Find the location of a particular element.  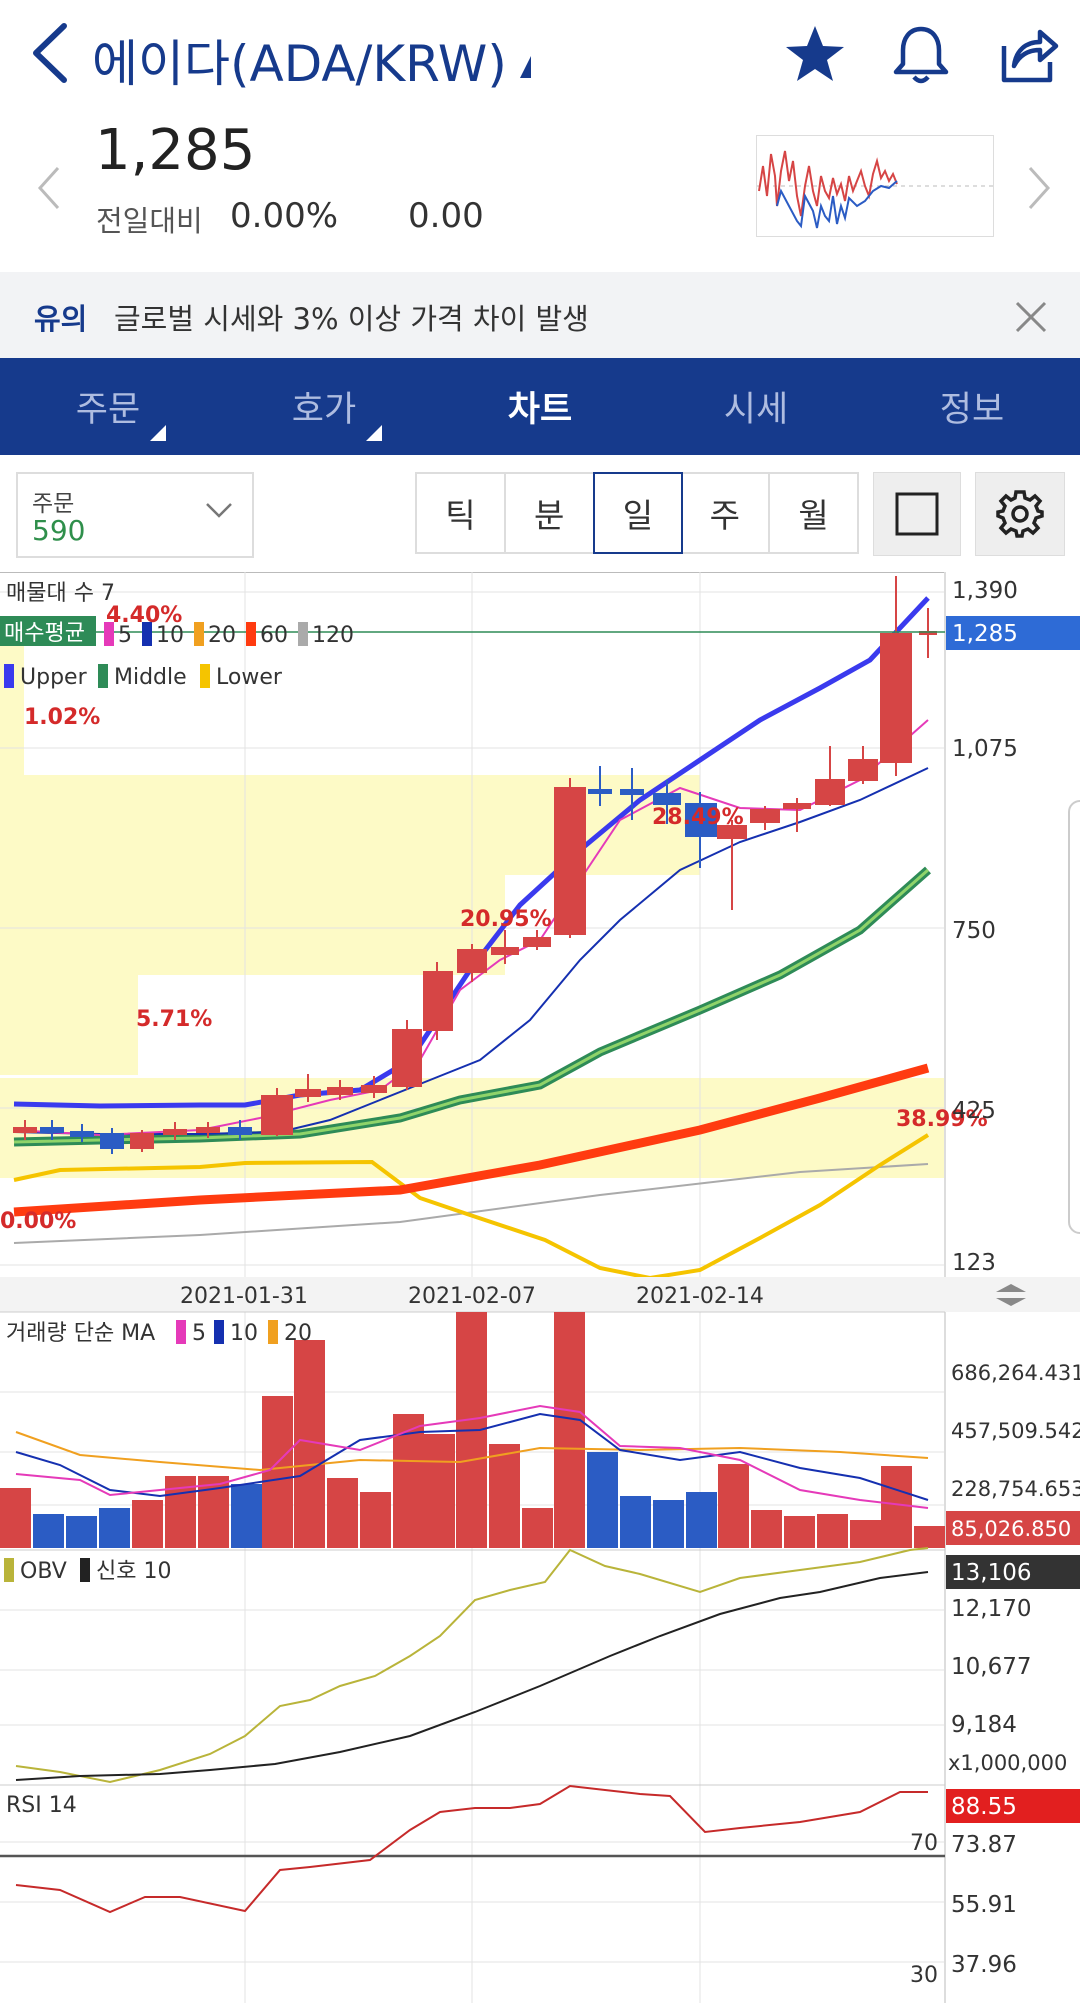

rsi-level-low: 30 is located at coordinates (924, 1975).